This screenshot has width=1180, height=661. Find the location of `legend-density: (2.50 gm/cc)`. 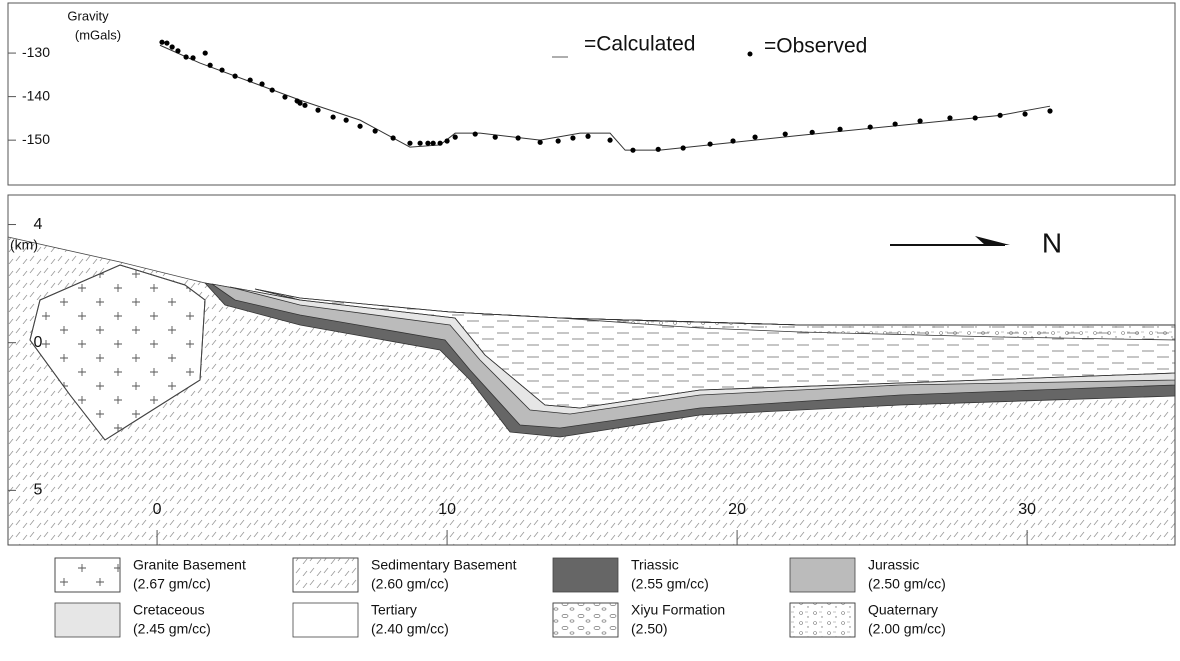

legend-density: (2.50 gm/cc) is located at coordinates (907, 584).